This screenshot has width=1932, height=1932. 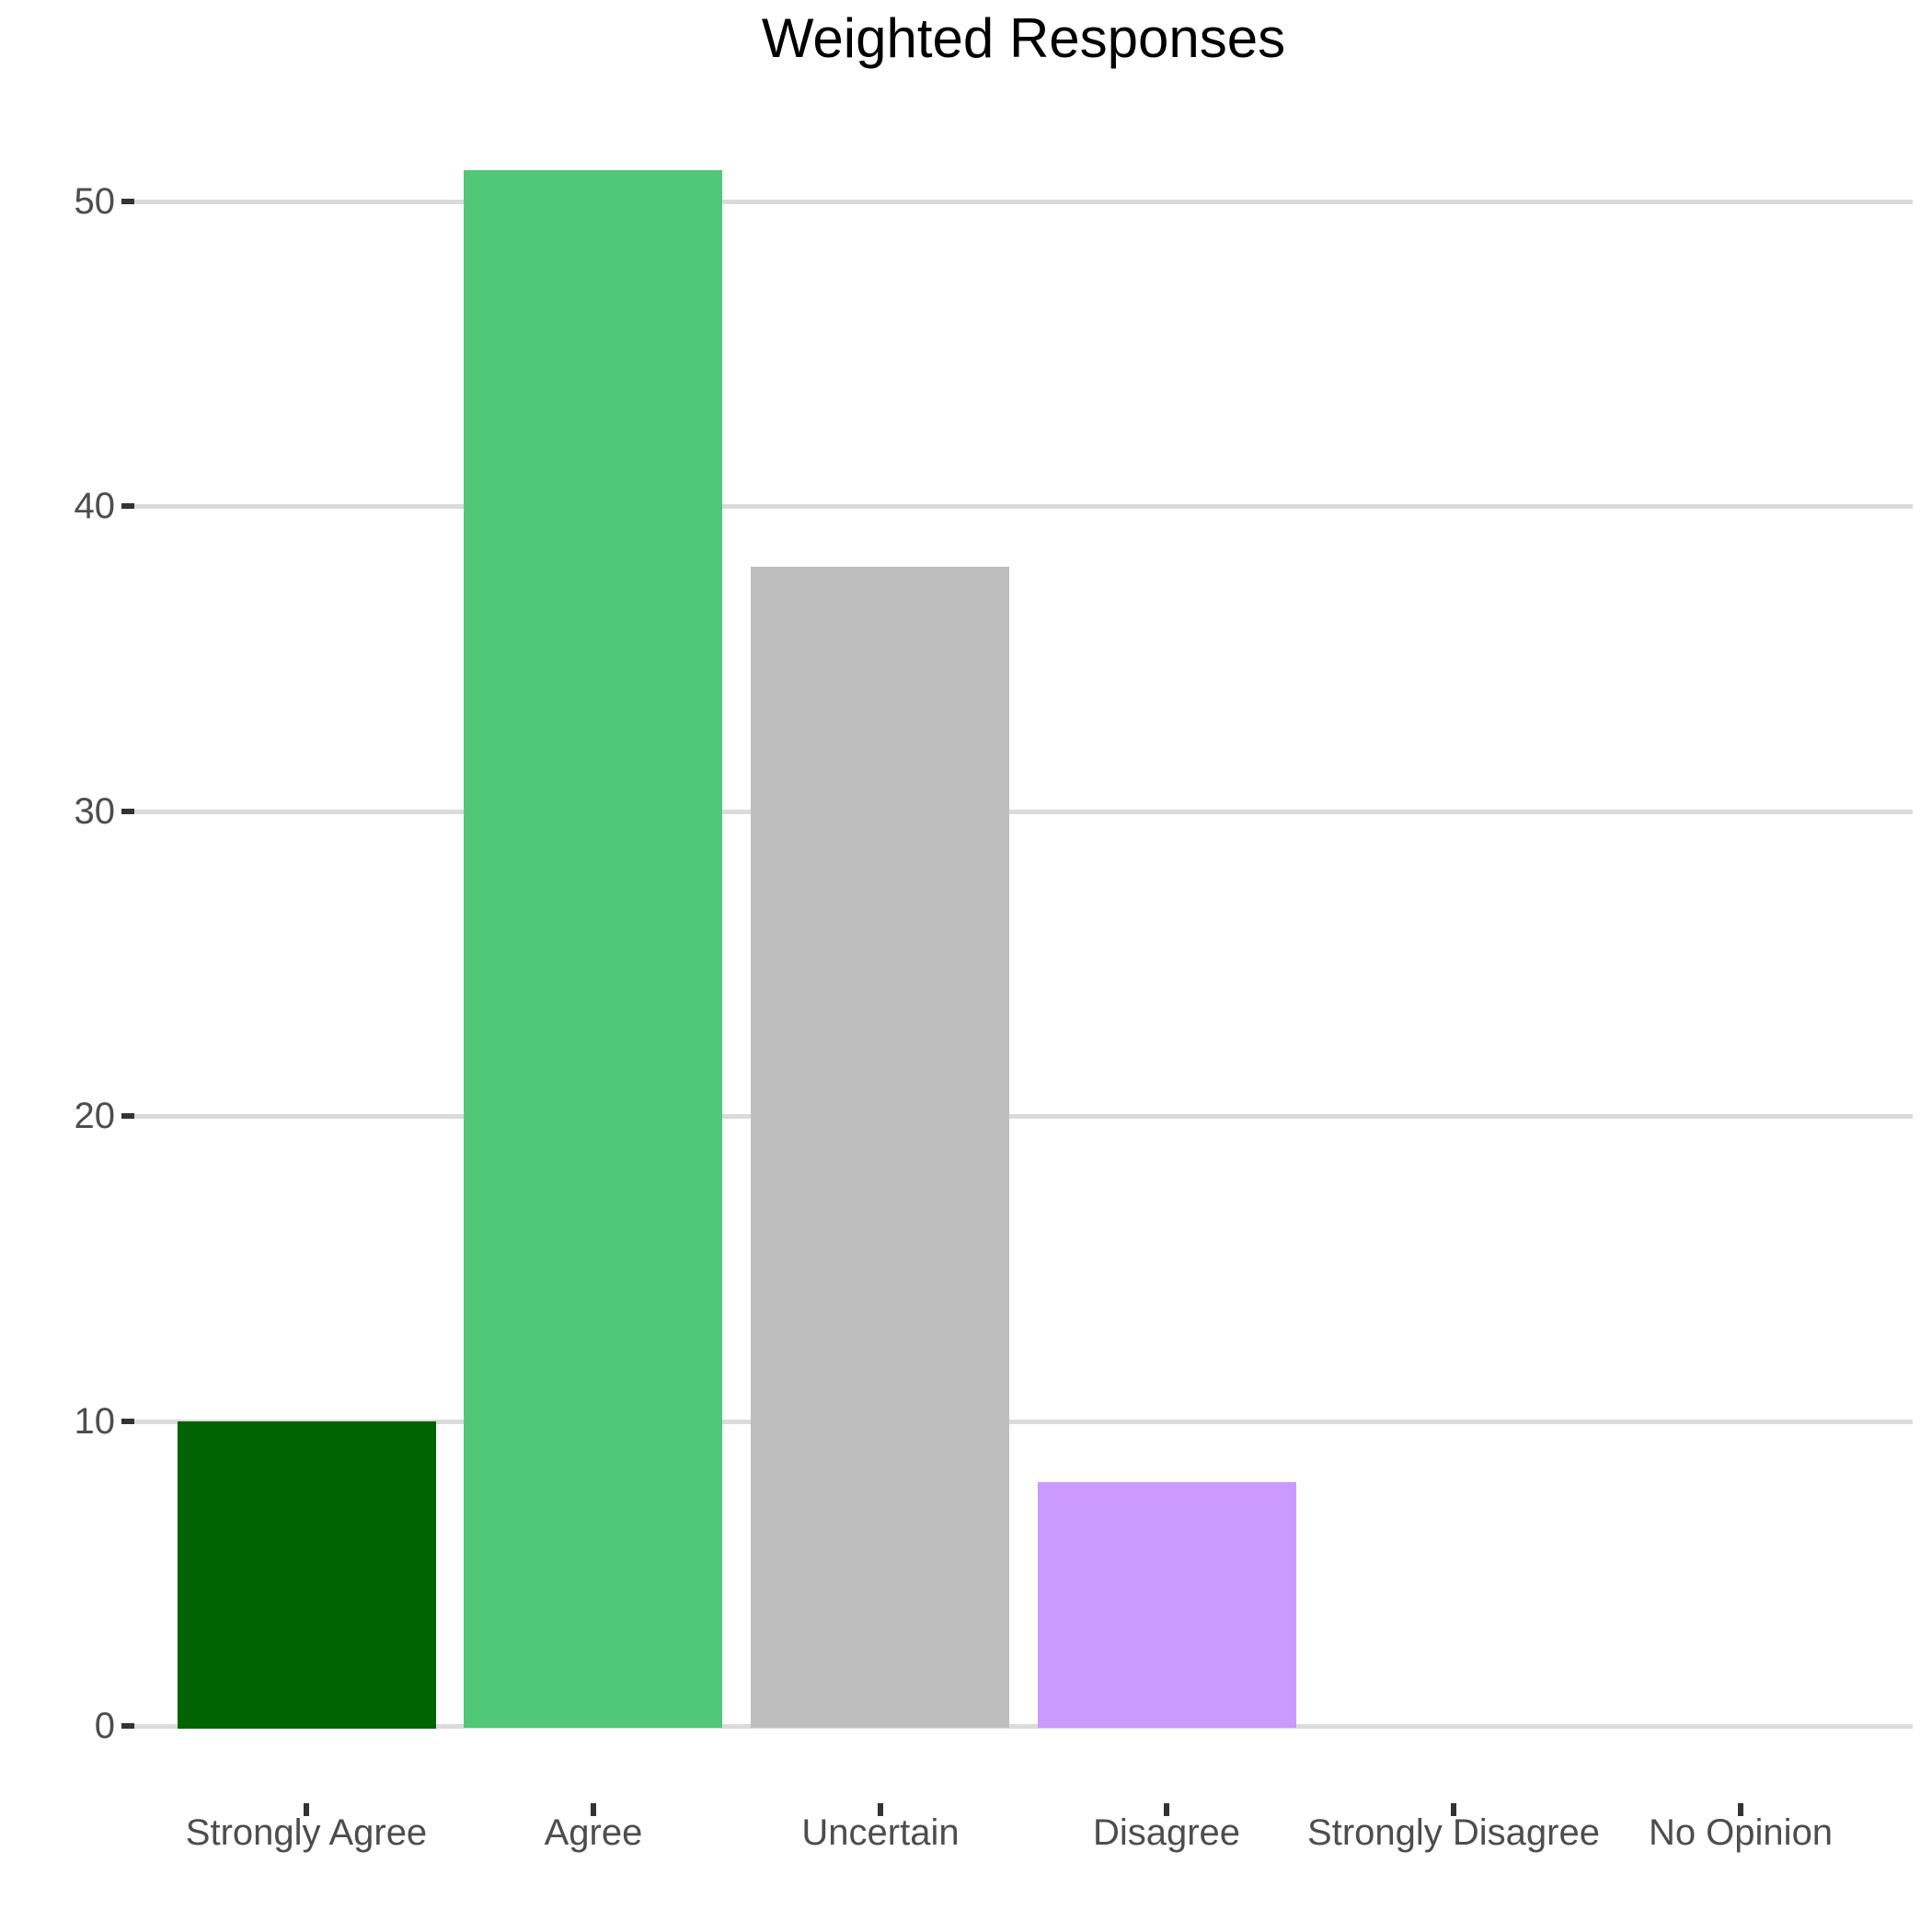 I want to click on x-axis-tick-label: Uncertain, so click(x=880, y=1832).